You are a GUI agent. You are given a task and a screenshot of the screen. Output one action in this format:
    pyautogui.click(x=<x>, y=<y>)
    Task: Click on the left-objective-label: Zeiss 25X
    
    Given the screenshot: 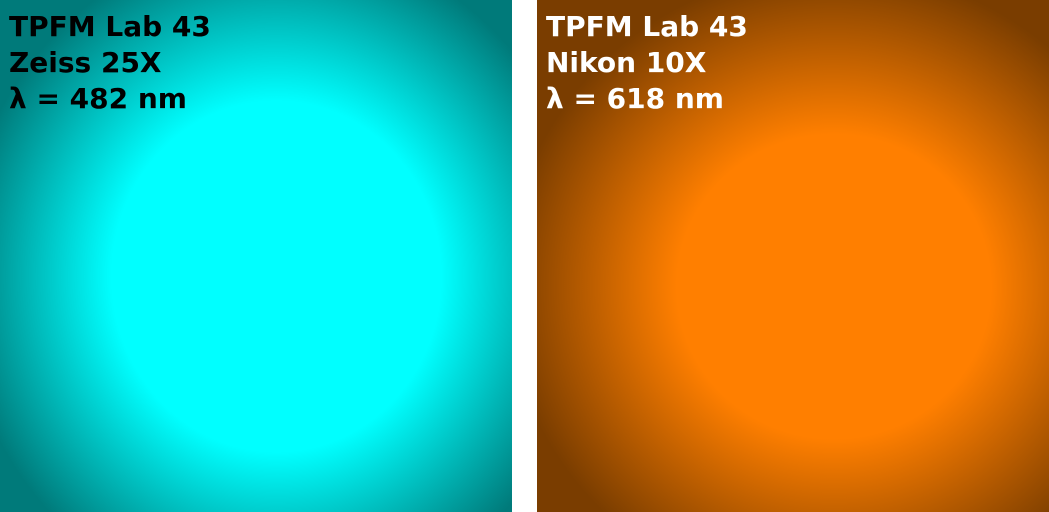 What is the action you would take?
    pyautogui.click(x=85, y=62)
    